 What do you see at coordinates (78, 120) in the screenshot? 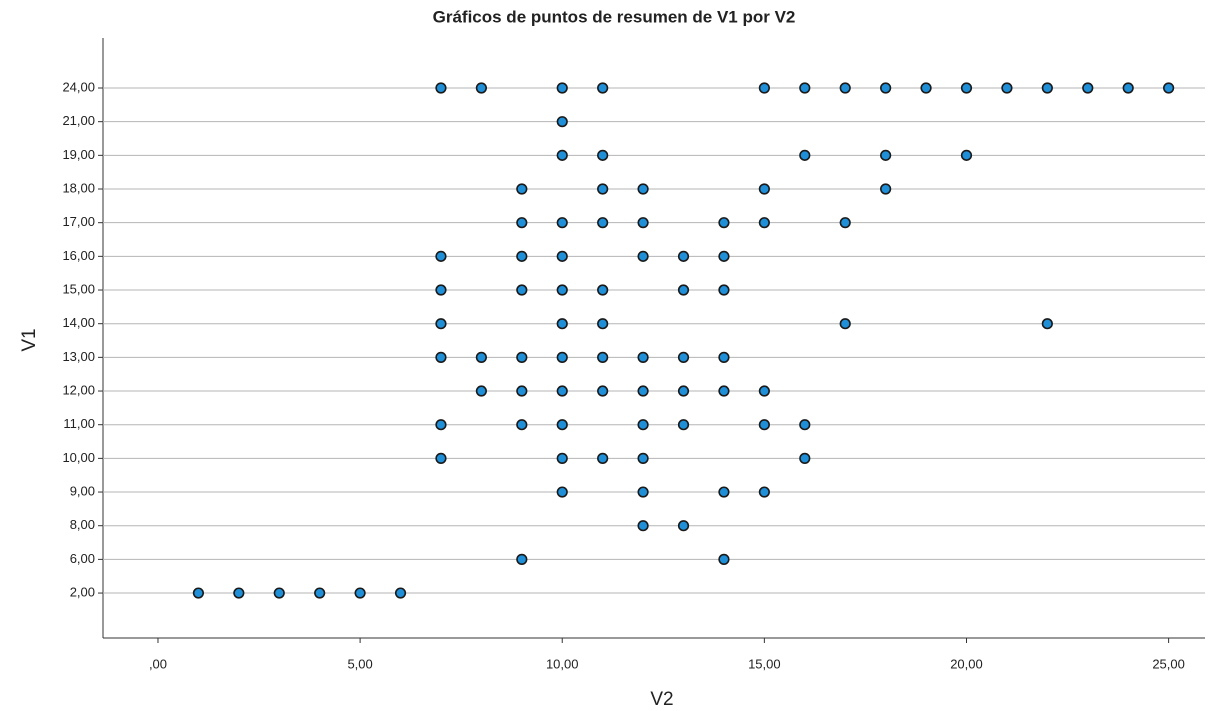
I see `y-tick-label: 21,00` at bounding box center [78, 120].